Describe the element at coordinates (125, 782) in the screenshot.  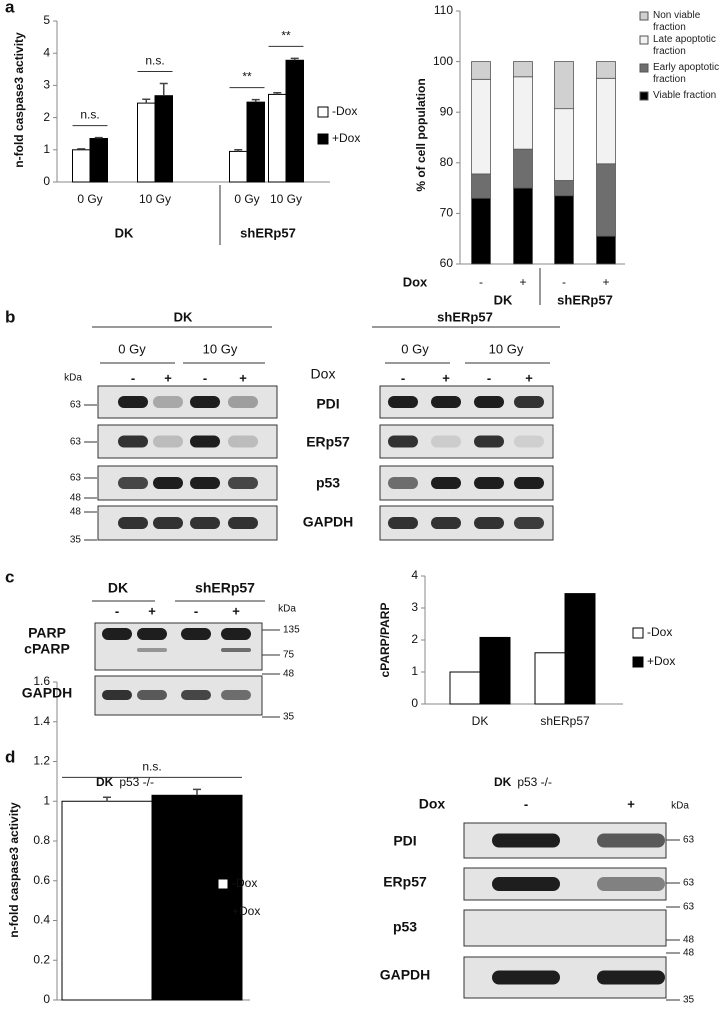
I see `chart-title: DK p53 -/-` at that location.